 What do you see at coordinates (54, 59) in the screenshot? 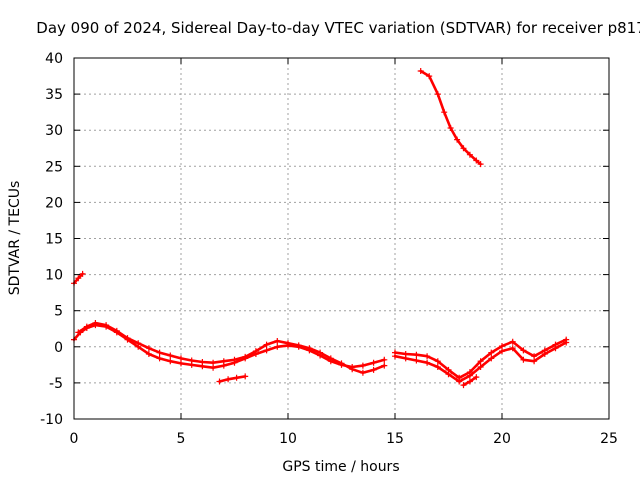
I see `y-tick-label: 40` at bounding box center [54, 59].